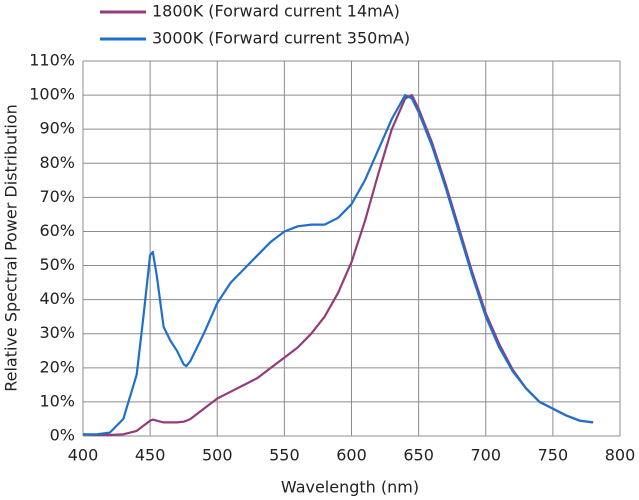  I want to click on y-tick-label: 20%, so click(57, 366).